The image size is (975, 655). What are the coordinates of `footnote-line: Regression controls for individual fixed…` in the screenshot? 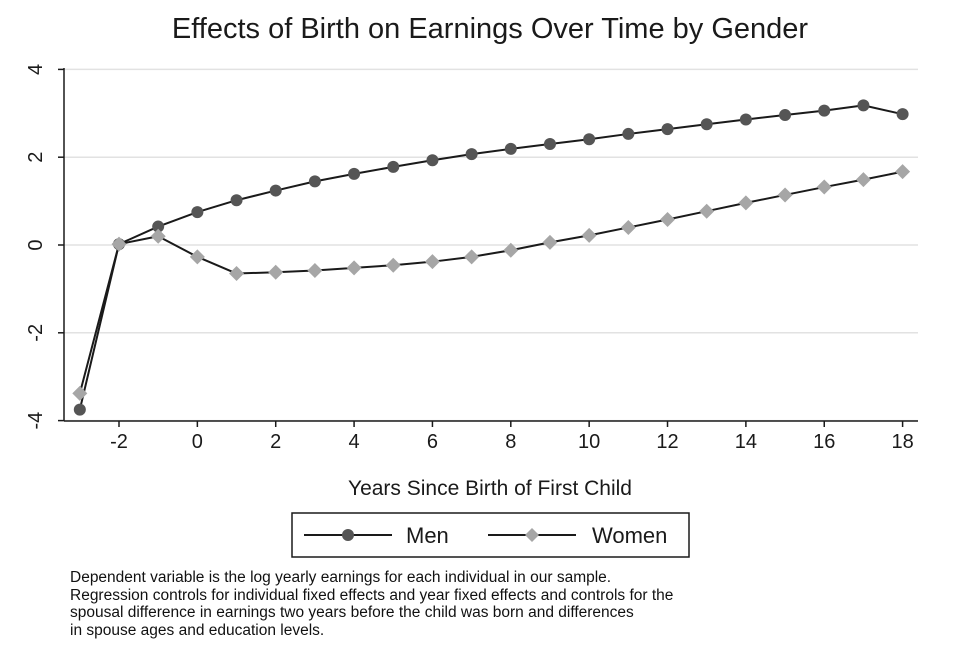 It's located at (372, 595).